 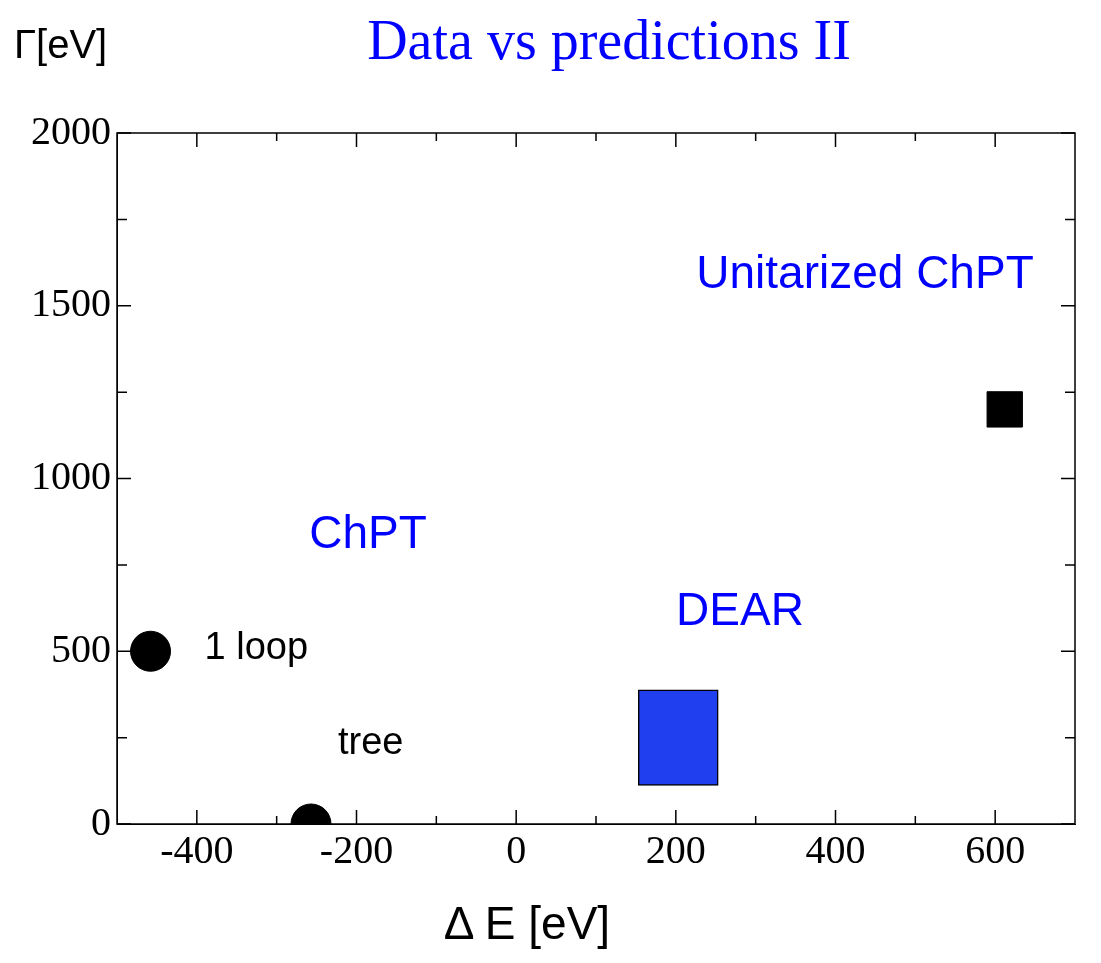 I want to click on series-label: tree, so click(x=370, y=741).